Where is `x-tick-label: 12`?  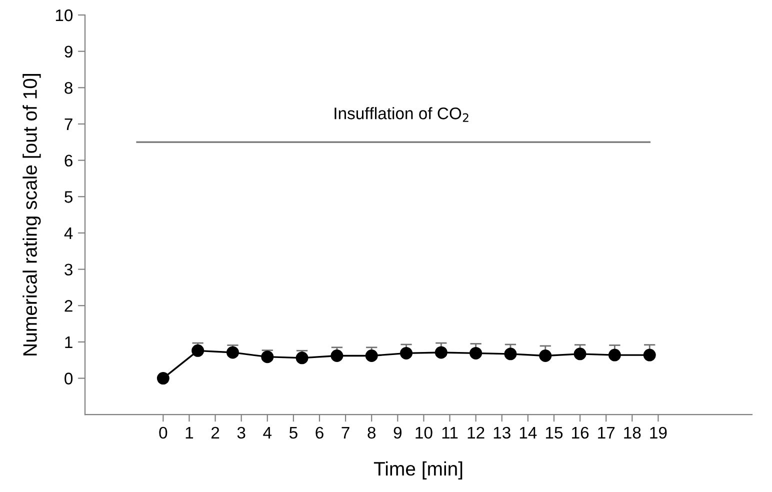 x-tick-label: 12 is located at coordinates (476, 432).